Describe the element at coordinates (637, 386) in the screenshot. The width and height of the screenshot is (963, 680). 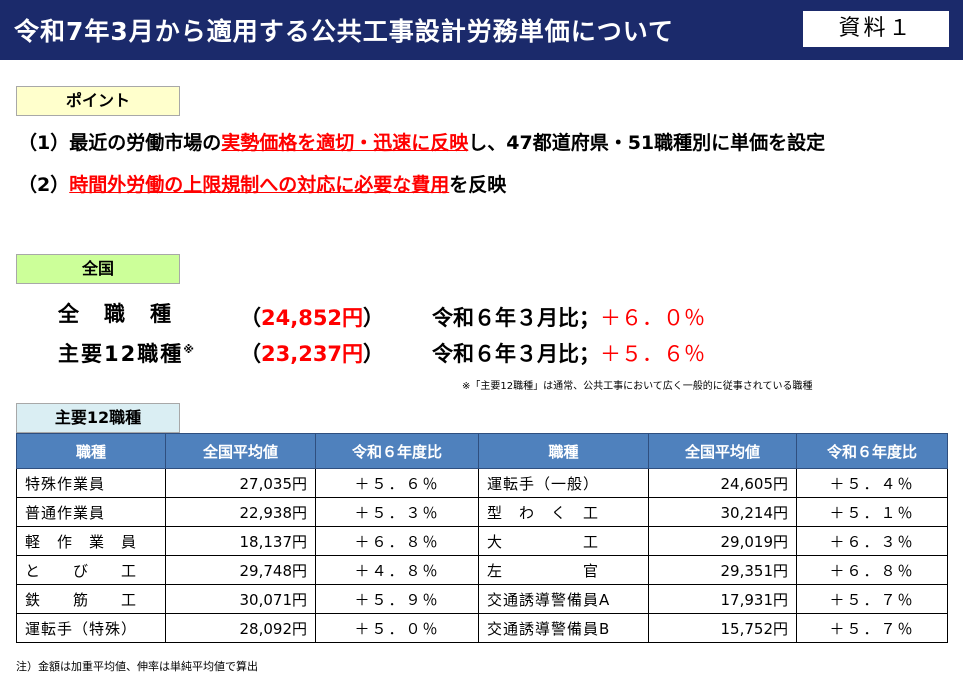
I see `main12-definition-note: ※「主要12職種」は通常、公共工事において広く一般的に従事されている職種` at that location.